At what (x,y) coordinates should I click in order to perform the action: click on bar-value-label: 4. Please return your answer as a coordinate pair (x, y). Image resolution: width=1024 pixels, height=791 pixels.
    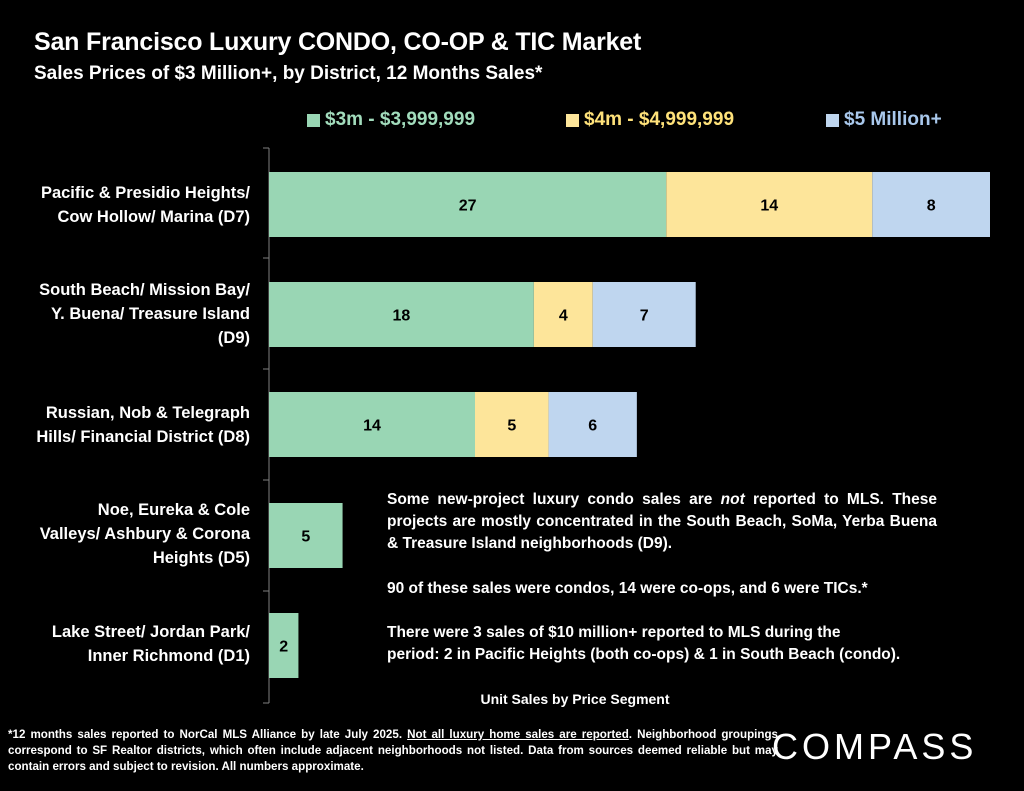
    Looking at the image, I should click on (563, 316).